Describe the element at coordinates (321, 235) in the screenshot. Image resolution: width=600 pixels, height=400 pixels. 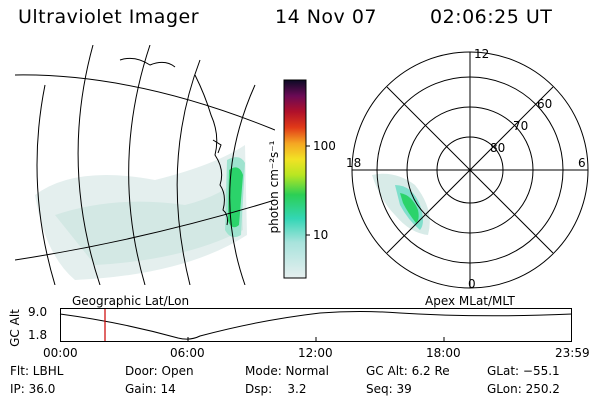
I see `colorbar-tick-10: 10` at that location.